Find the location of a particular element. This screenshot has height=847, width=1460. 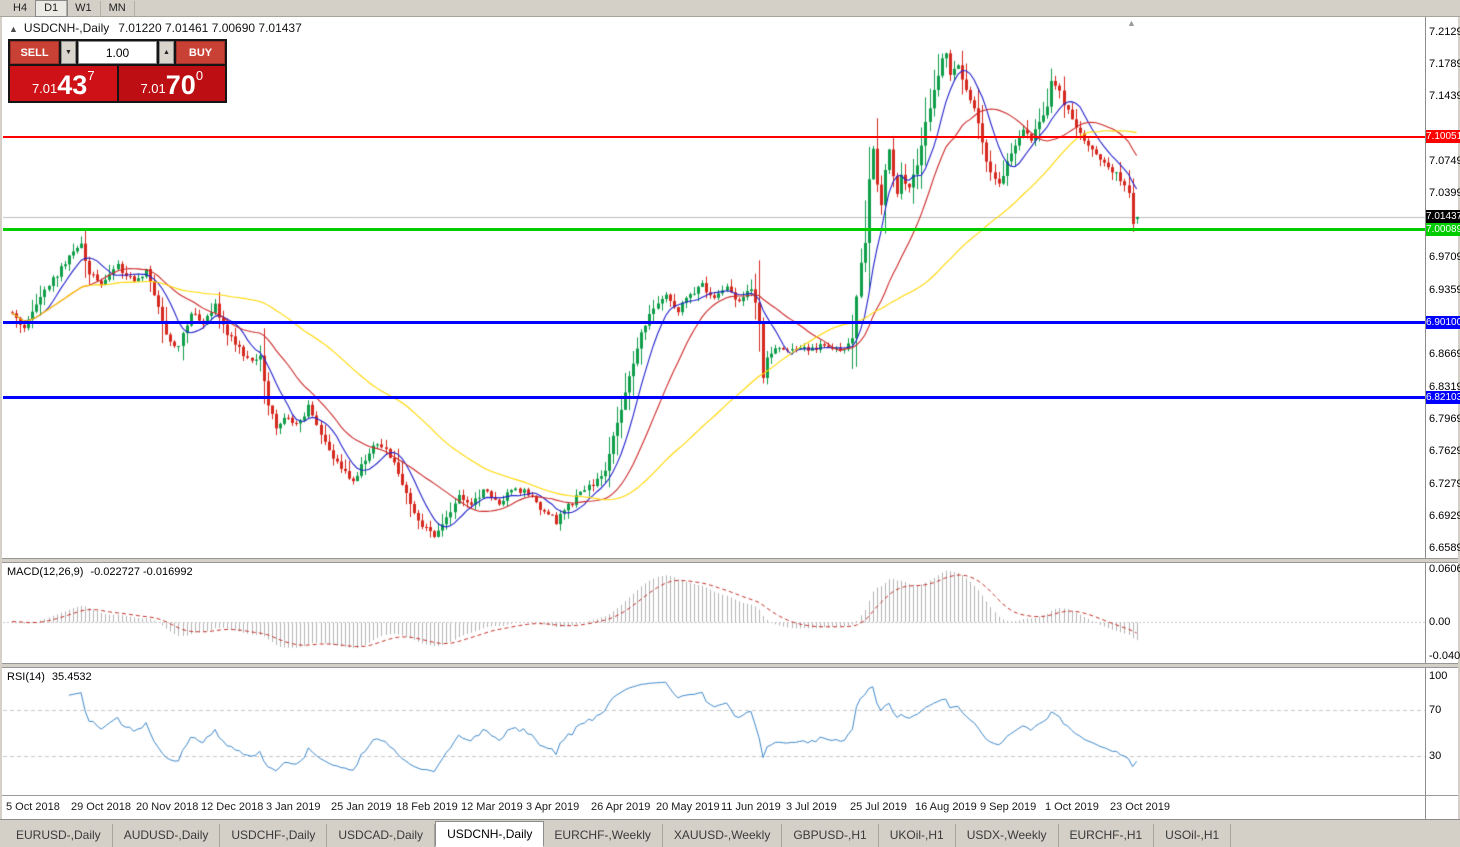

one-click-panel-toggle-icon: ▲ is located at coordinates (13, 29).